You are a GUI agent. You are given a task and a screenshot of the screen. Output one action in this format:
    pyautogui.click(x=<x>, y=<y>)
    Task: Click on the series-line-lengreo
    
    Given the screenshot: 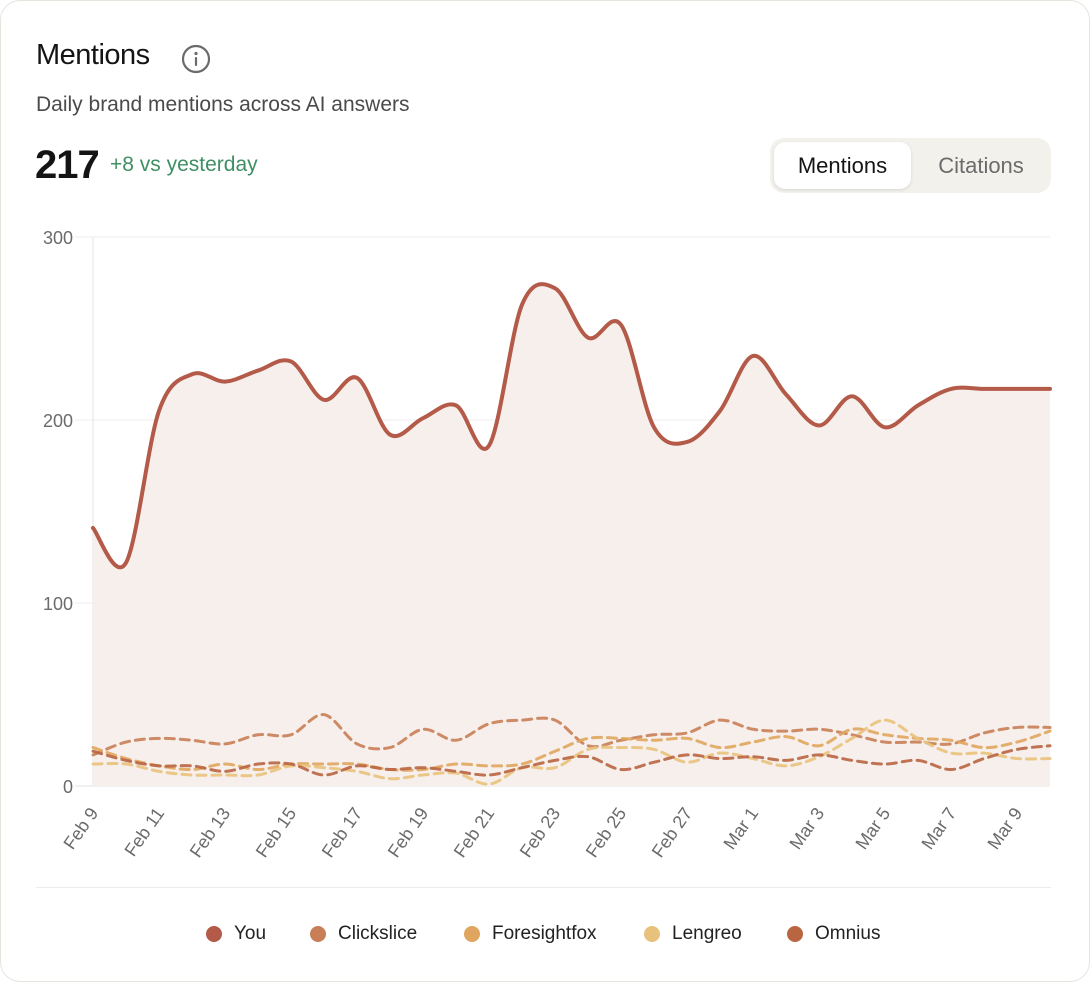 What is the action you would take?
    pyautogui.click(x=571, y=752)
    